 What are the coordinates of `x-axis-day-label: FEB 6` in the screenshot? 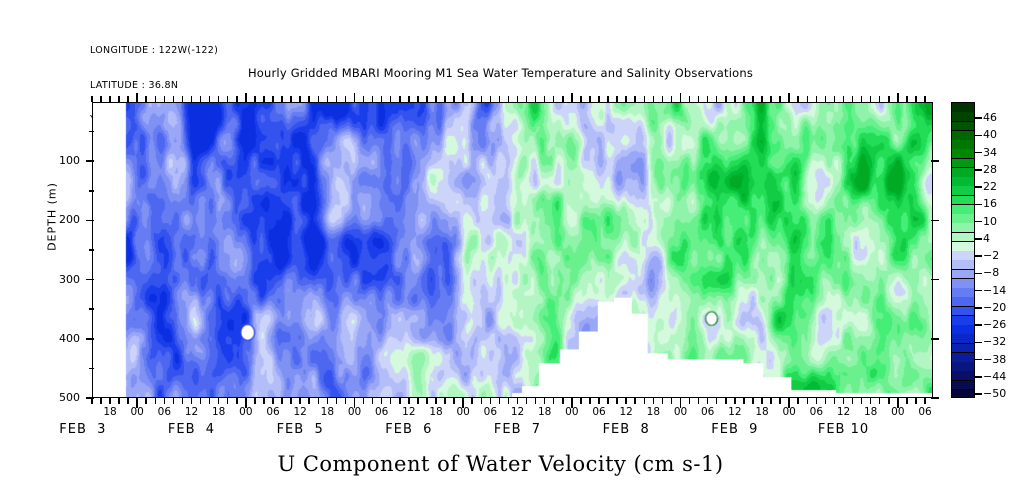 It's located at (409, 429).